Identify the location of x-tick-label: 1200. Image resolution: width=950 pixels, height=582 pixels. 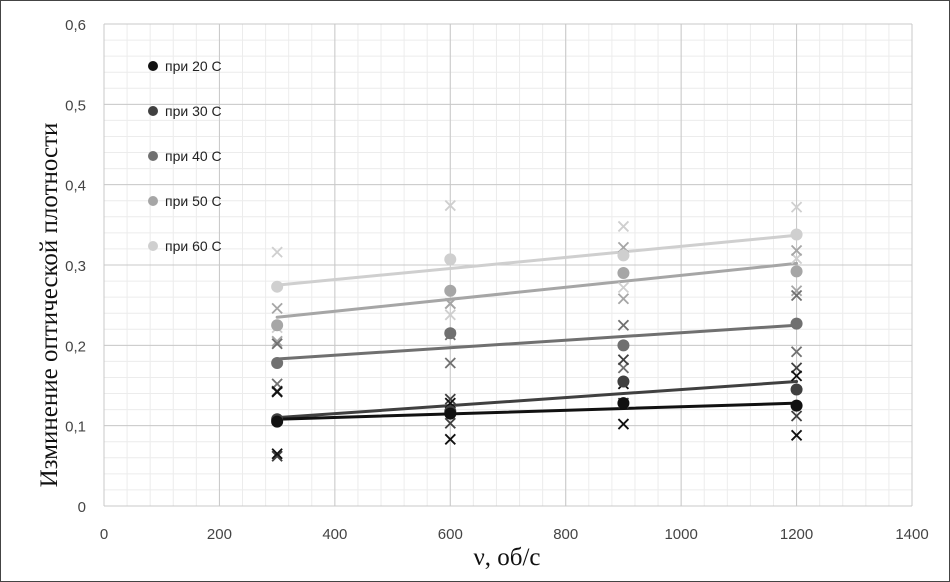
(796, 534).